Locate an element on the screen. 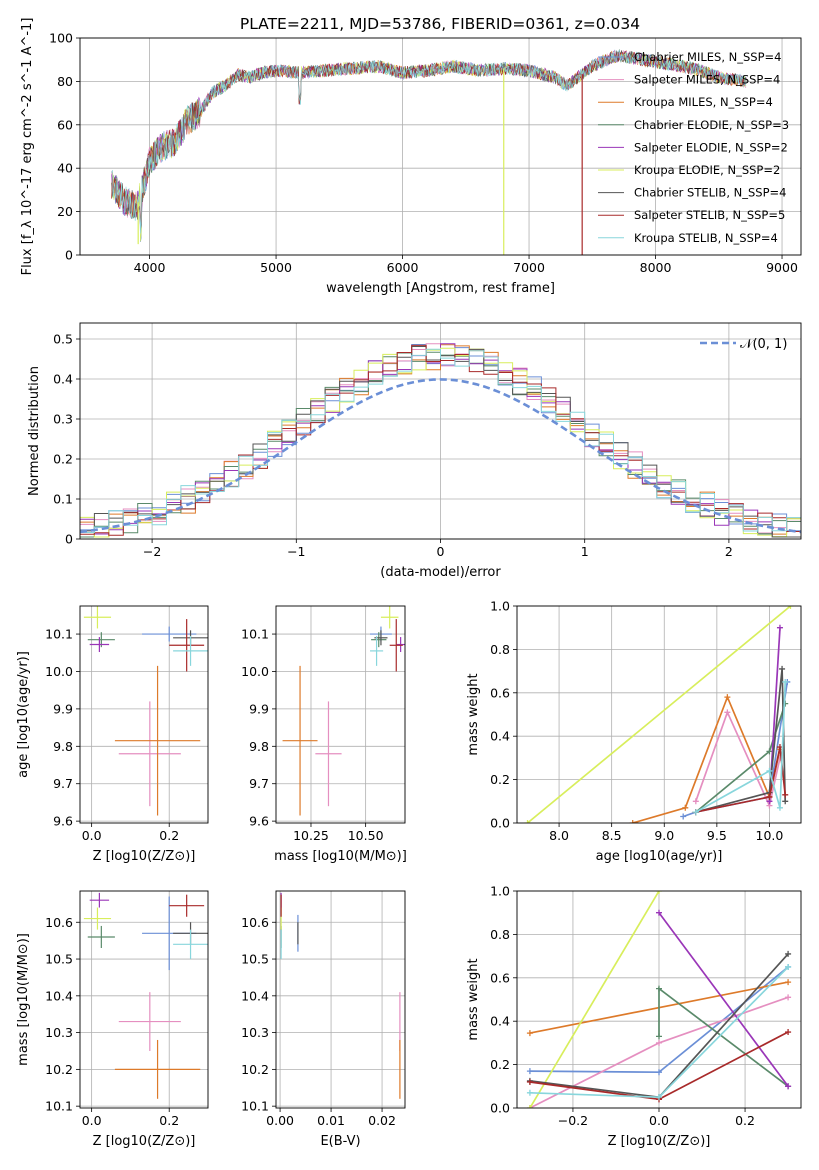 The width and height of the screenshot is (819, 1170). legend-entry: Kroupa ELODIE, N_SSP=2 is located at coordinates (707, 170).